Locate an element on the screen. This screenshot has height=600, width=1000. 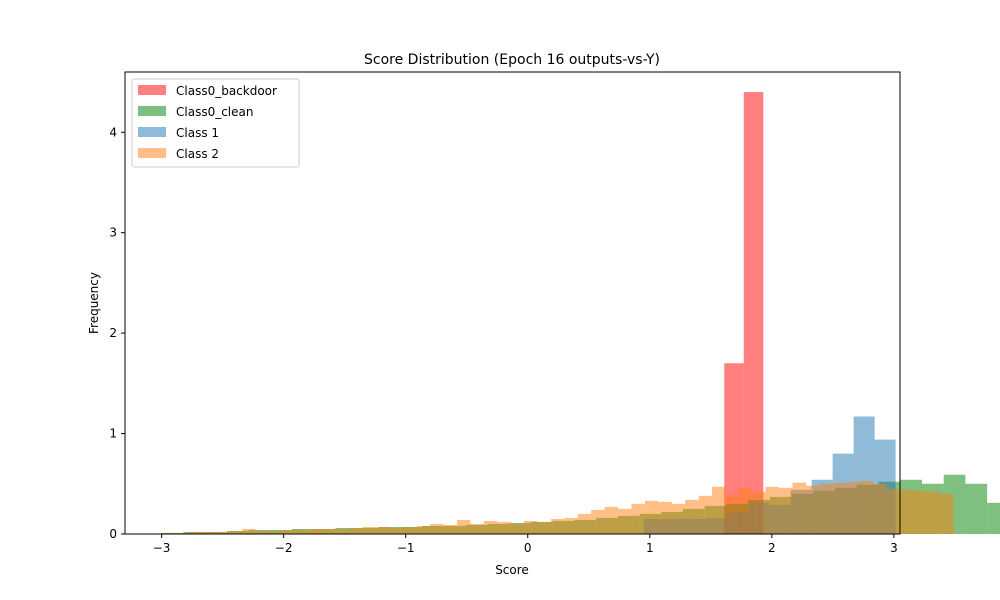
legend-entry-label: Class 2 is located at coordinates (197, 154).